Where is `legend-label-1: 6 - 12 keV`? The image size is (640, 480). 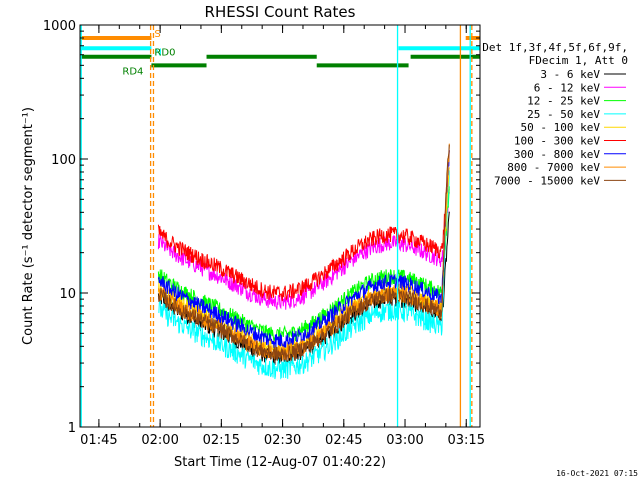 legend-label-1: 6 - 12 keV is located at coordinates (567, 87).